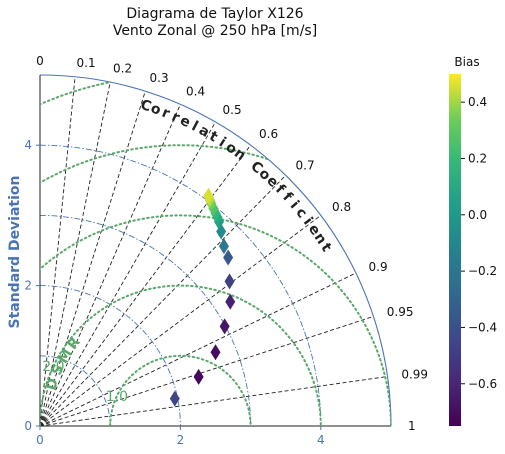  What do you see at coordinates (482, 327) in the screenshot?
I see `colorbar-tick-label: −0.4` at bounding box center [482, 327].